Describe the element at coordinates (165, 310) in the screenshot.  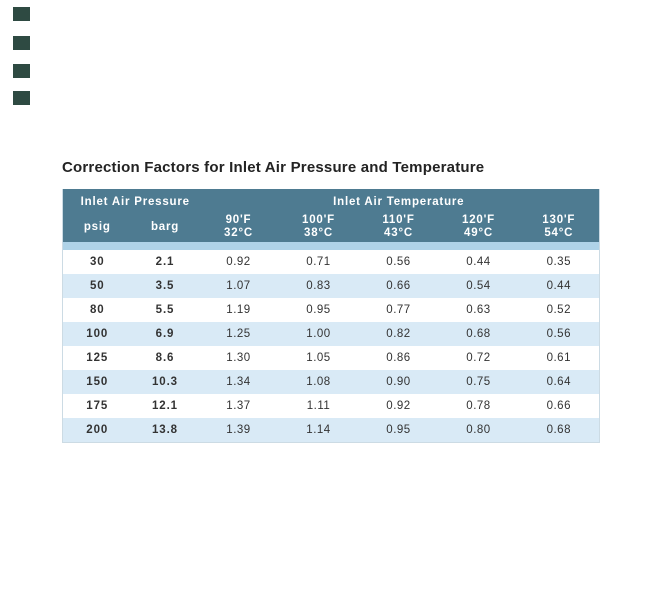
I see `barg-value: 5.5` at that location.